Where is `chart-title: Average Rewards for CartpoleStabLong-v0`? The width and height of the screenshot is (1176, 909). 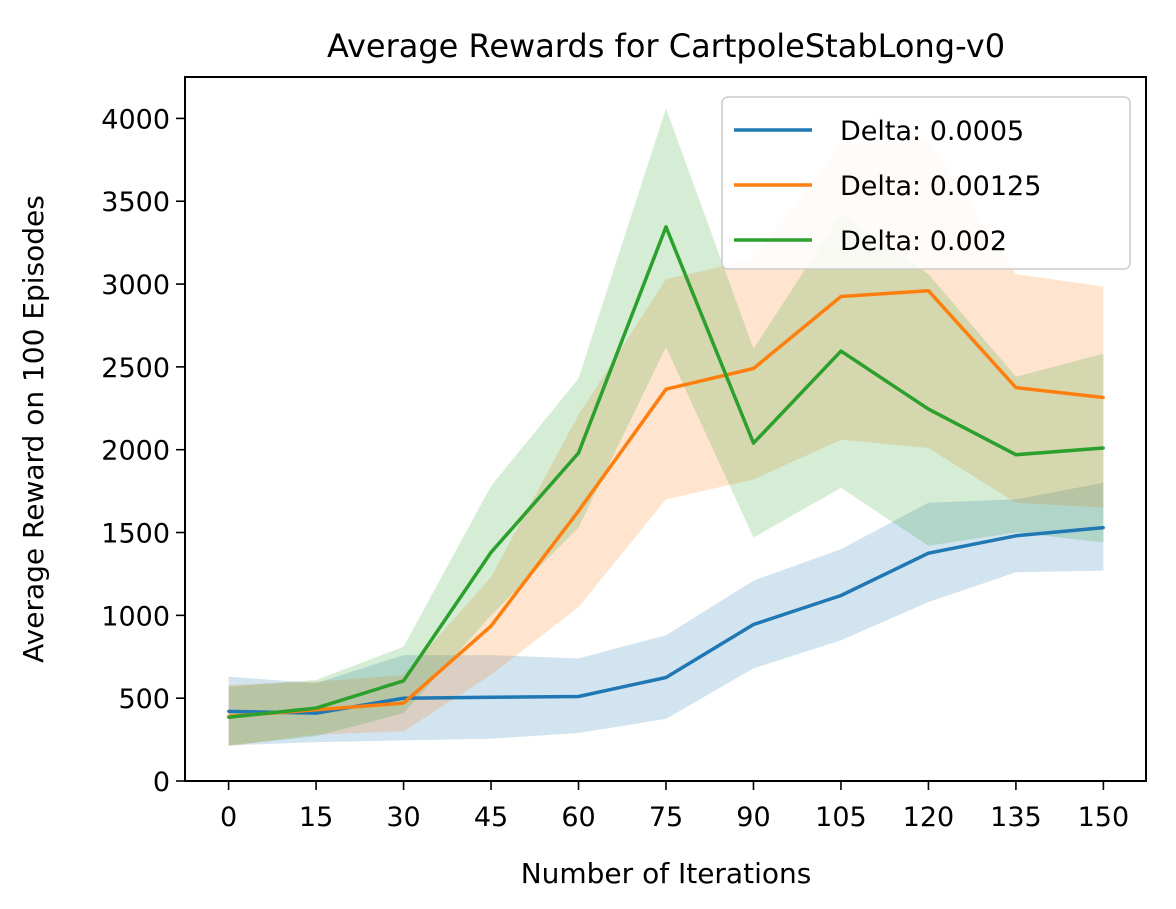
chart-title: Average Rewards for CartpoleStabLong-v0 is located at coordinates (666, 46).